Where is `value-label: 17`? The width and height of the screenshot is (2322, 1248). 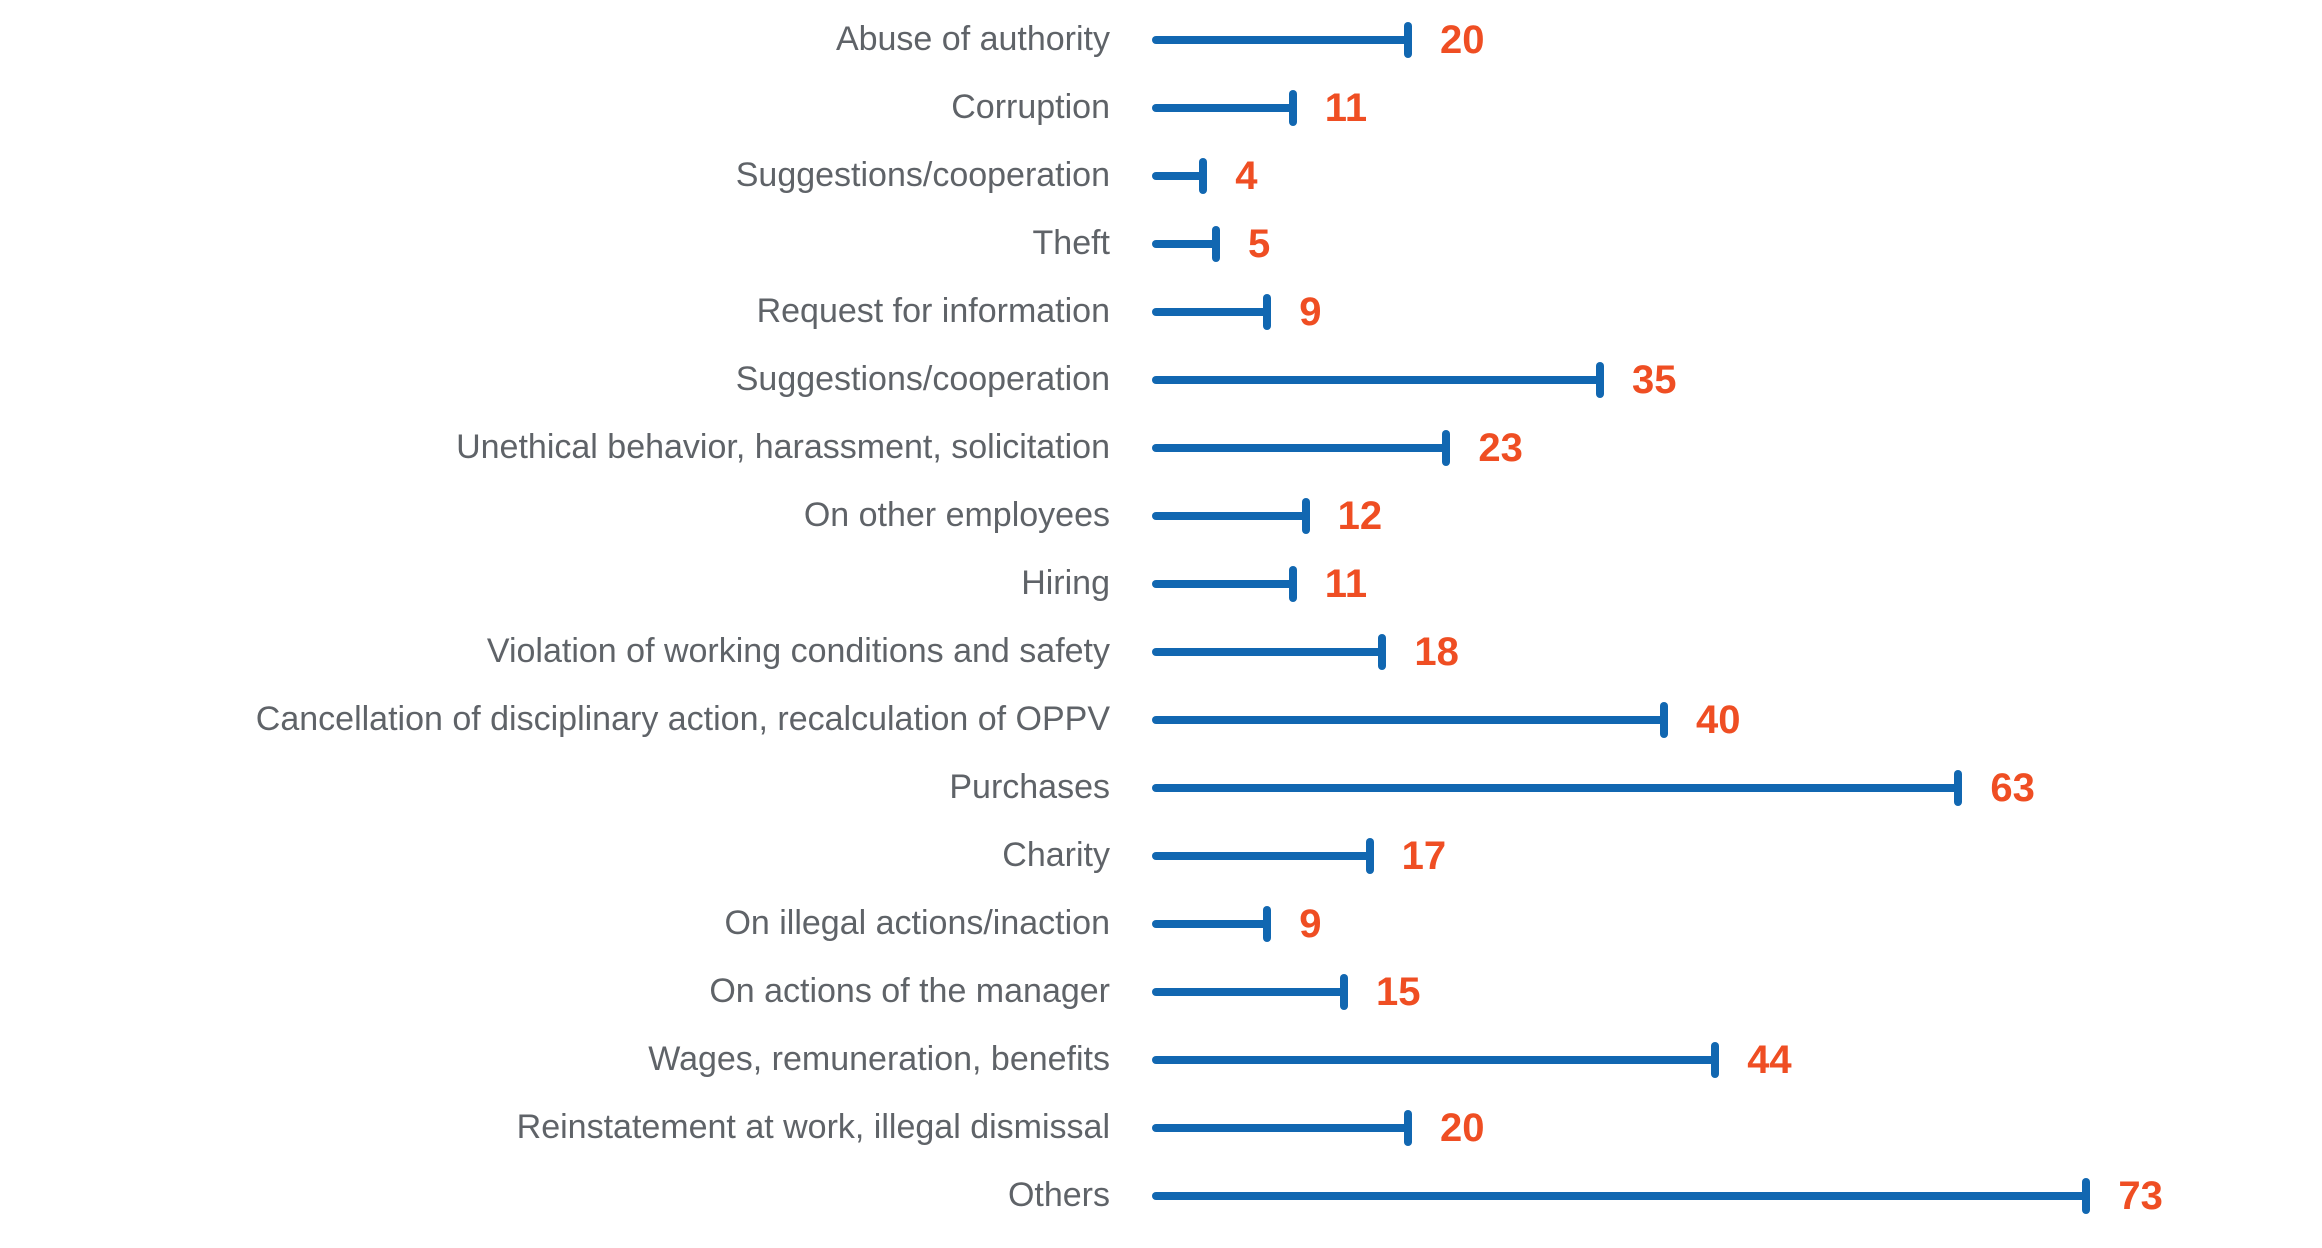 value-label: 17 is located at coordinates (1424, 855).